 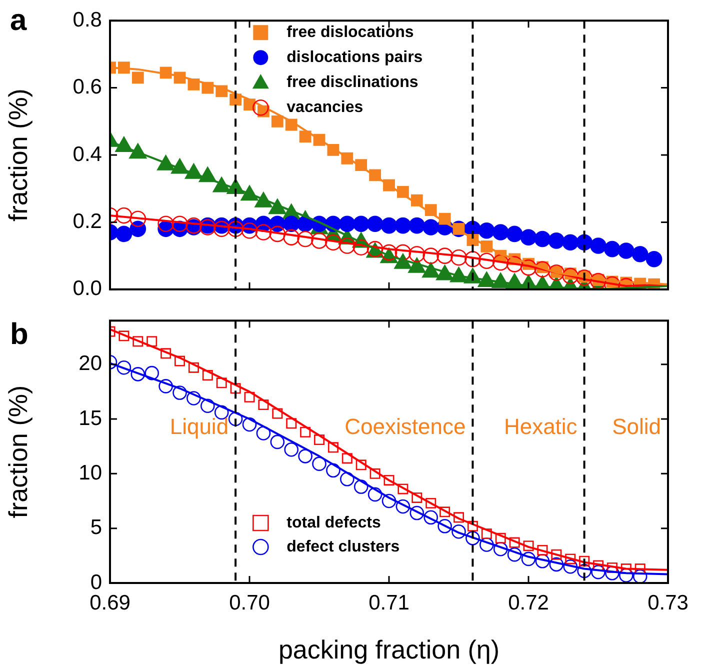 What do you see at coordinates (87, 154) in the screenshot?
I see `y-tick-label: 0.4` at bounding box center [87, 154].